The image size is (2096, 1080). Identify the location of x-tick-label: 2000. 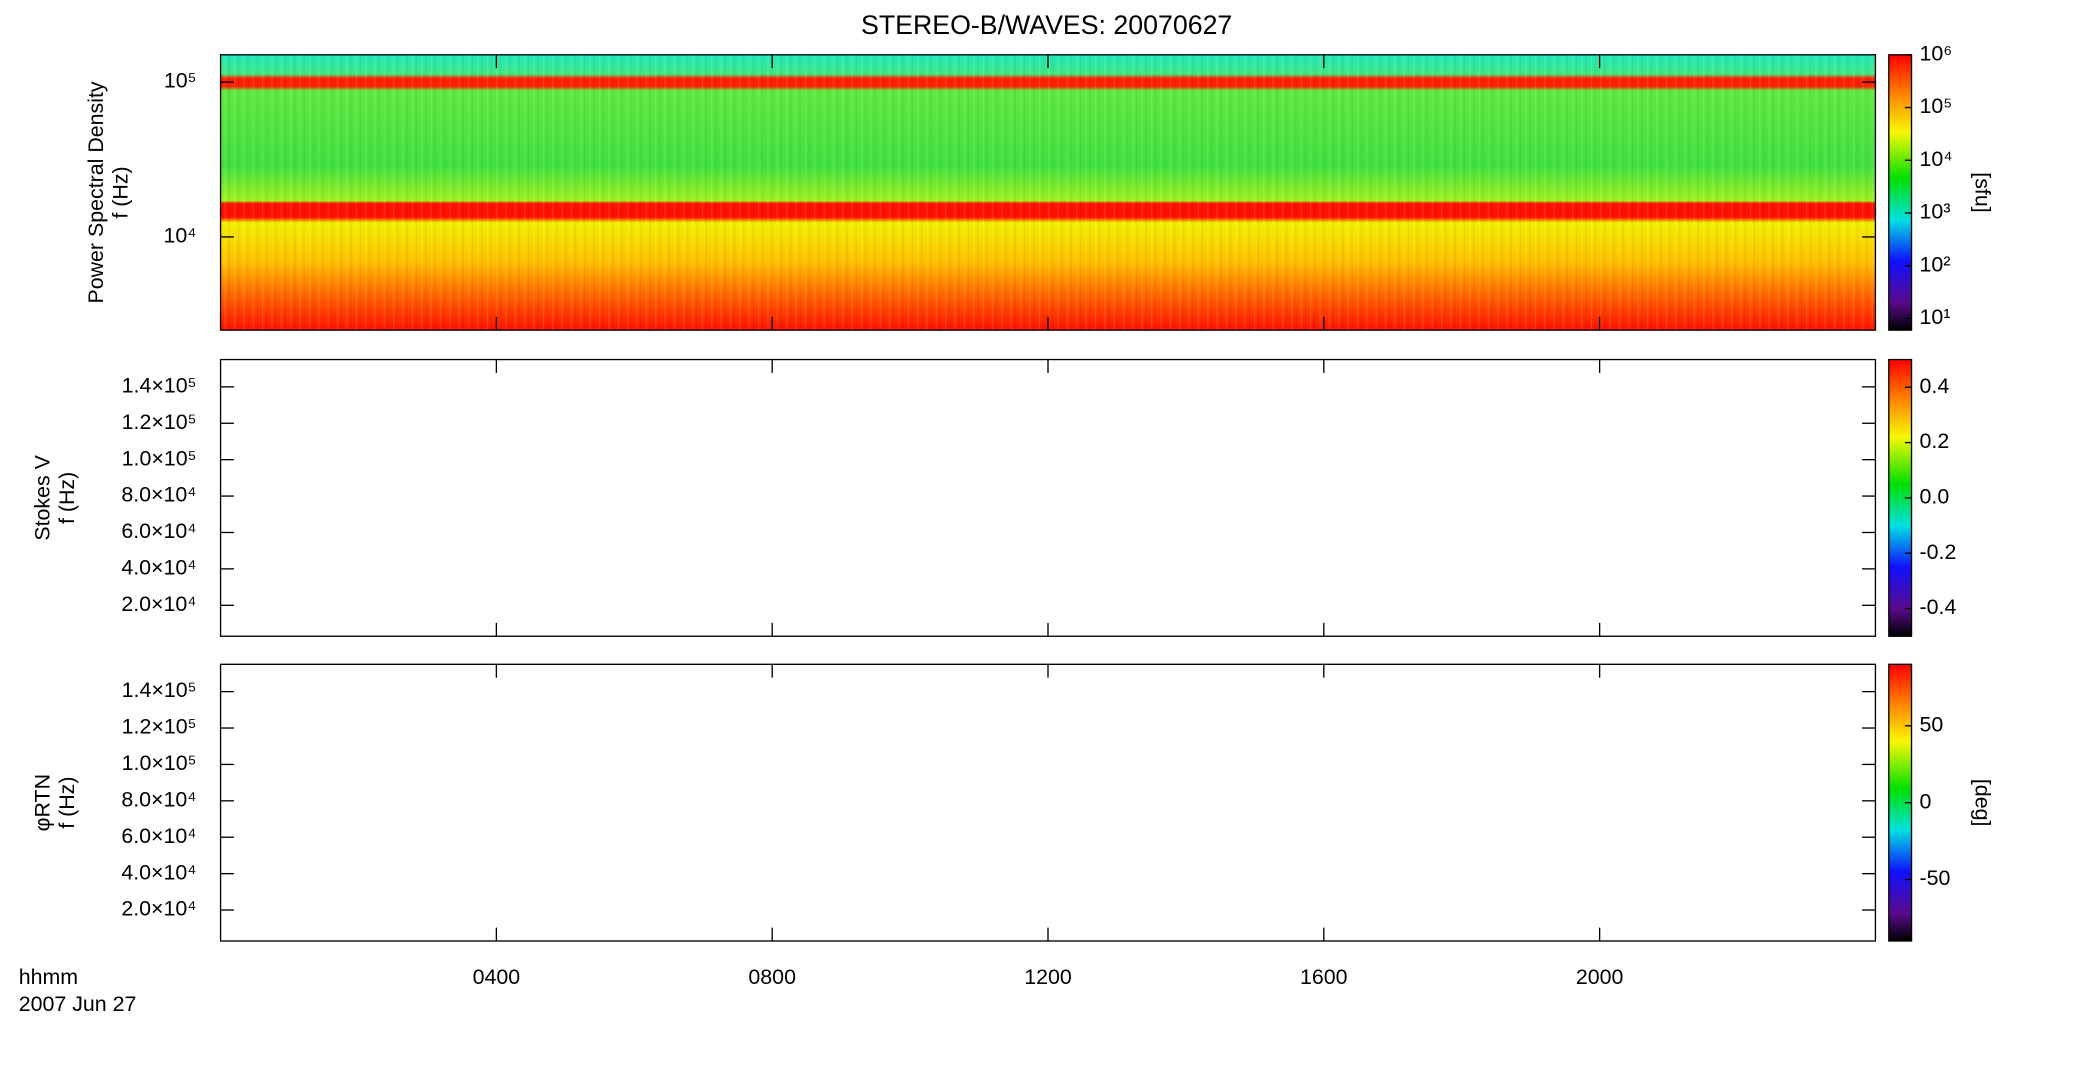
(1600, 977).